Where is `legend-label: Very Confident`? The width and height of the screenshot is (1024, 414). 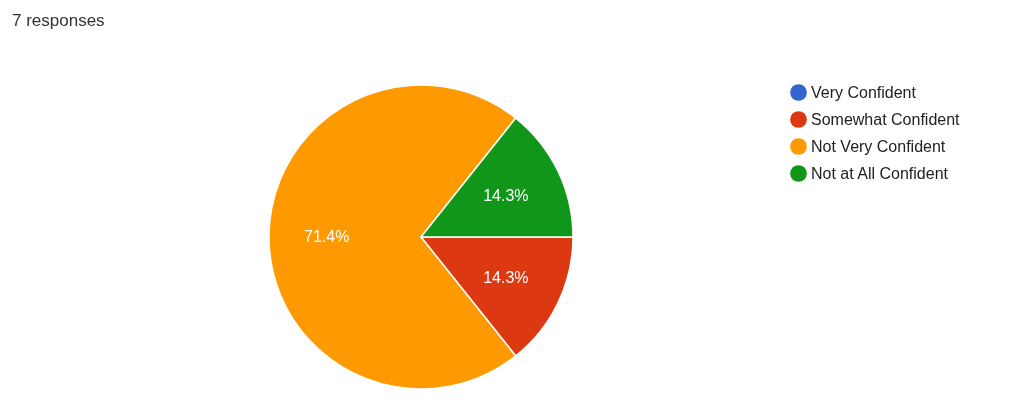
legend-label: Very Confident is located at coordinates (864, 92).